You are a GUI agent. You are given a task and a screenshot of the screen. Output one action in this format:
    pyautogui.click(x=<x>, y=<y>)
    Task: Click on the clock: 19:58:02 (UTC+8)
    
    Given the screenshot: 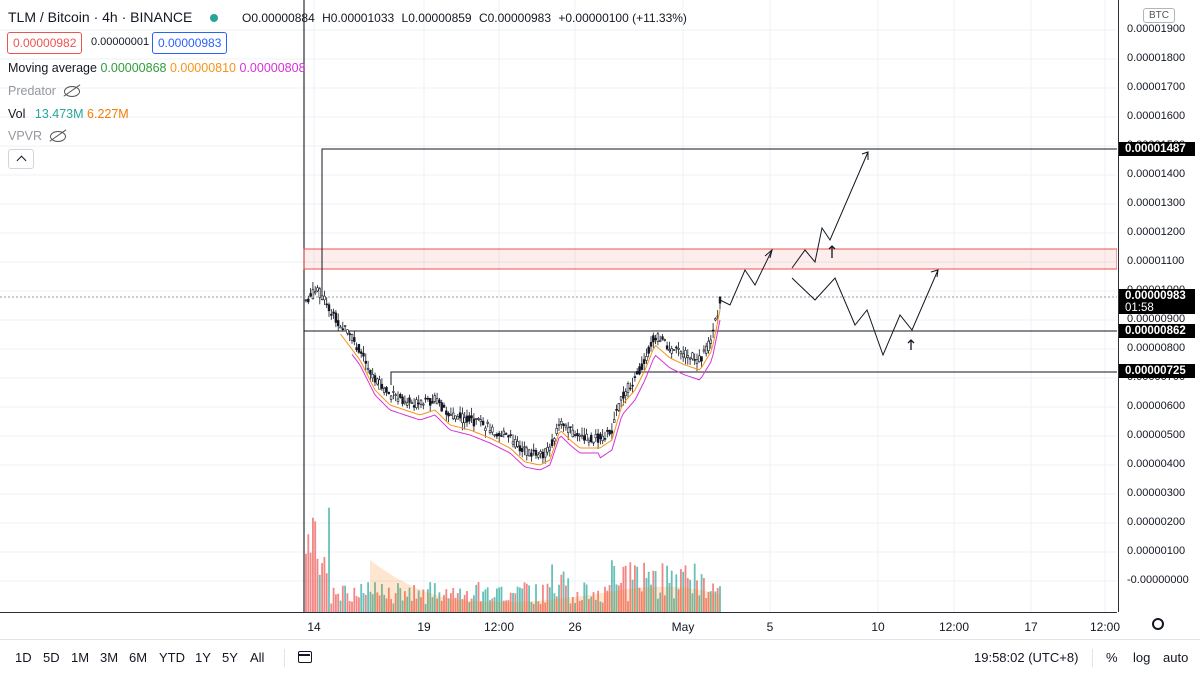 What is the action you would take?
    pyautogui.click(x=1026, y=657)
    